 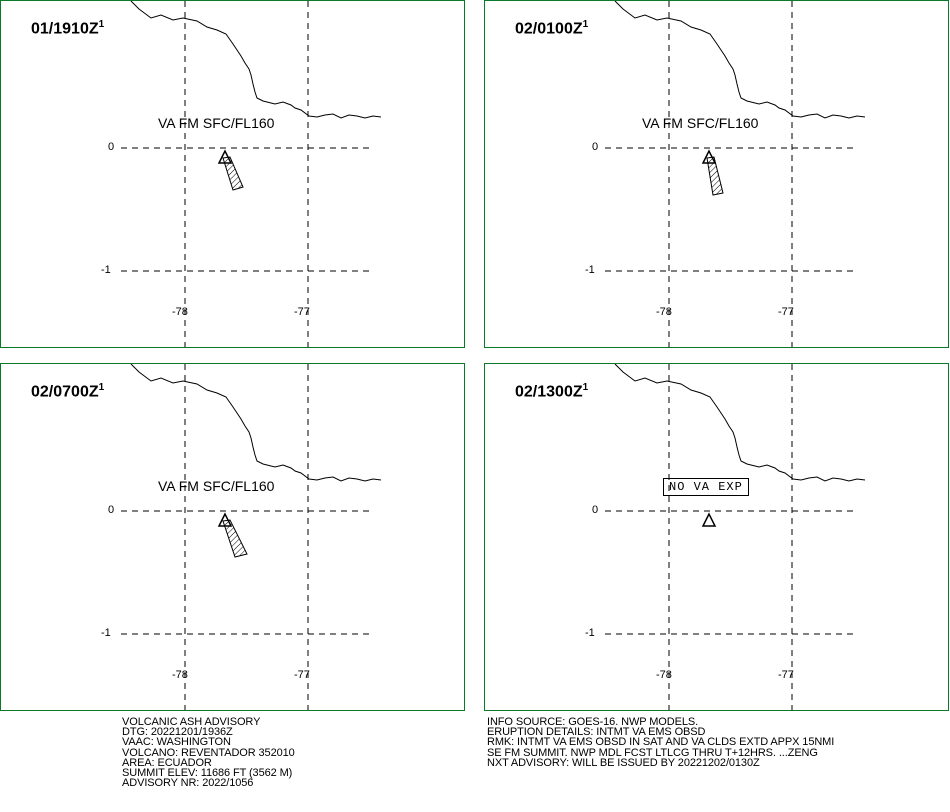 What do you see at coordinates (188, 783) in the screenshot?
I see `advisory-line: ADVISORY NR: 2022/1056` at bounding box center [188, 783].